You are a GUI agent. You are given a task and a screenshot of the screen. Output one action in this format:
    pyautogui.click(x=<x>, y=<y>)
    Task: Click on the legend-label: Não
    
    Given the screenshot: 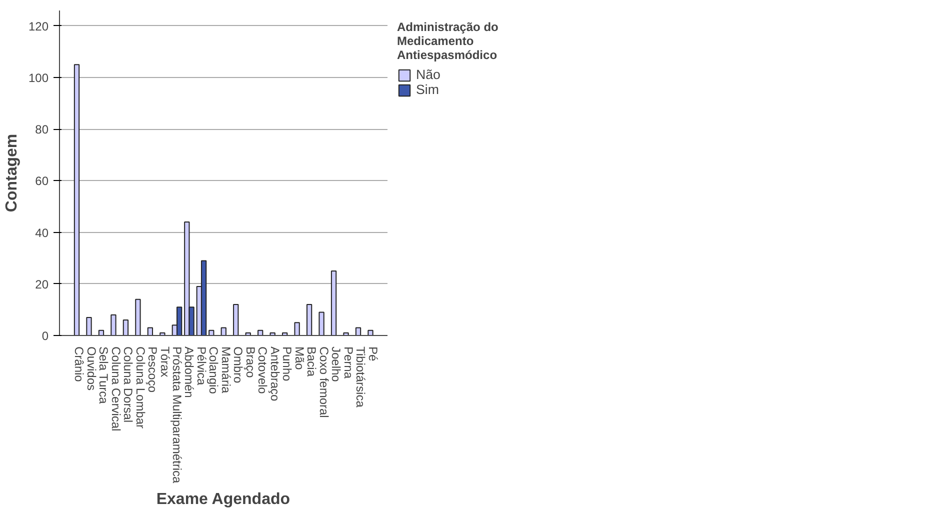 What is the action you would take?
    pyautogui.click(x=428, y=74)
    